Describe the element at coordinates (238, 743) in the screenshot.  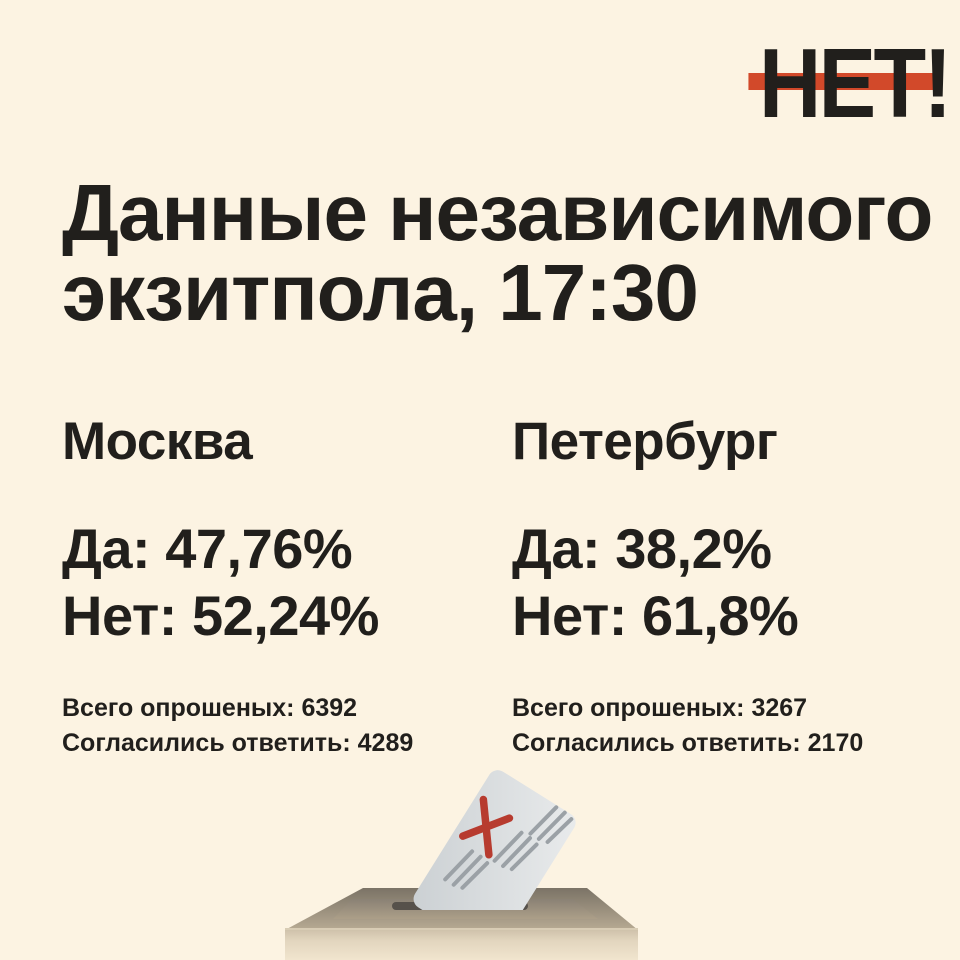
I see `agreed-count-moscow: Согласились ответить: 4289` at that location.